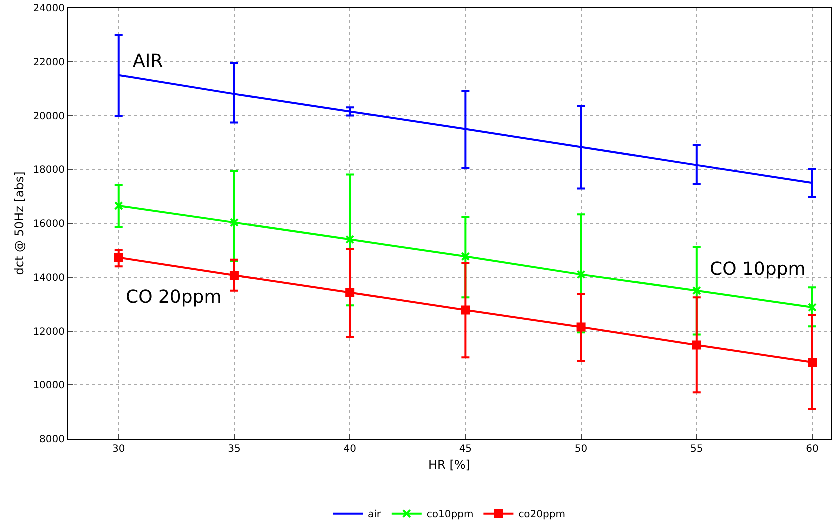  Describe the element at coordinates (52, 440) in the screenshot. I see `y-tick-label: 8000` at that location.